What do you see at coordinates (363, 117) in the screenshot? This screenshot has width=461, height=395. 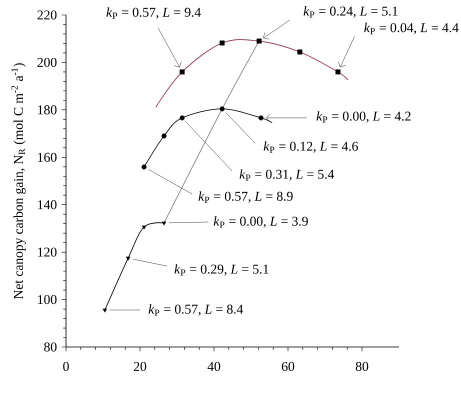 I see `annotation: k$_{P}$ = 0.00, L = 4.2` at bounding box center [363, 117].